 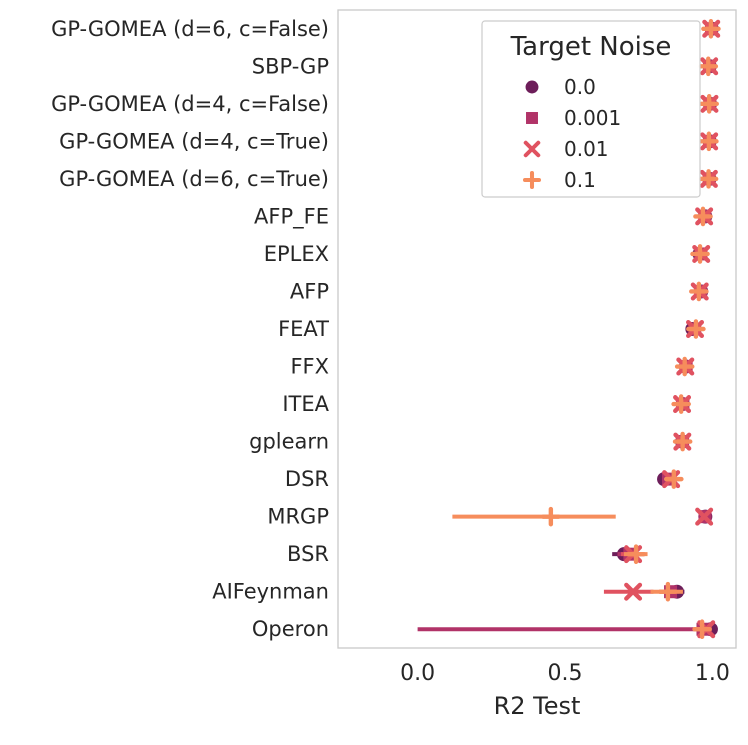 What do you see at coordinates (565, 673) in the screenshot?
I see `x-tick-label: 0.5` at bounding box center [565, 673].